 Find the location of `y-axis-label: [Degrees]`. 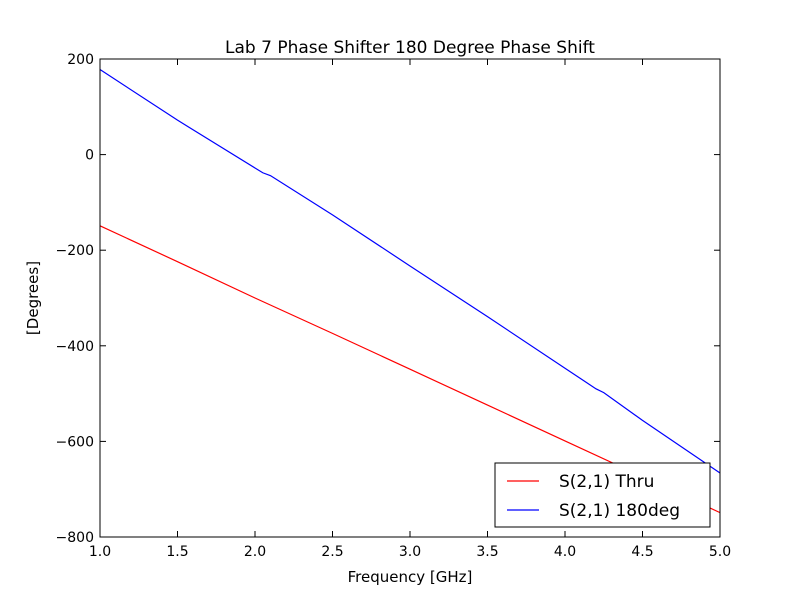

y-axis-label: [Degrees] is located at coordinates (33, 298).